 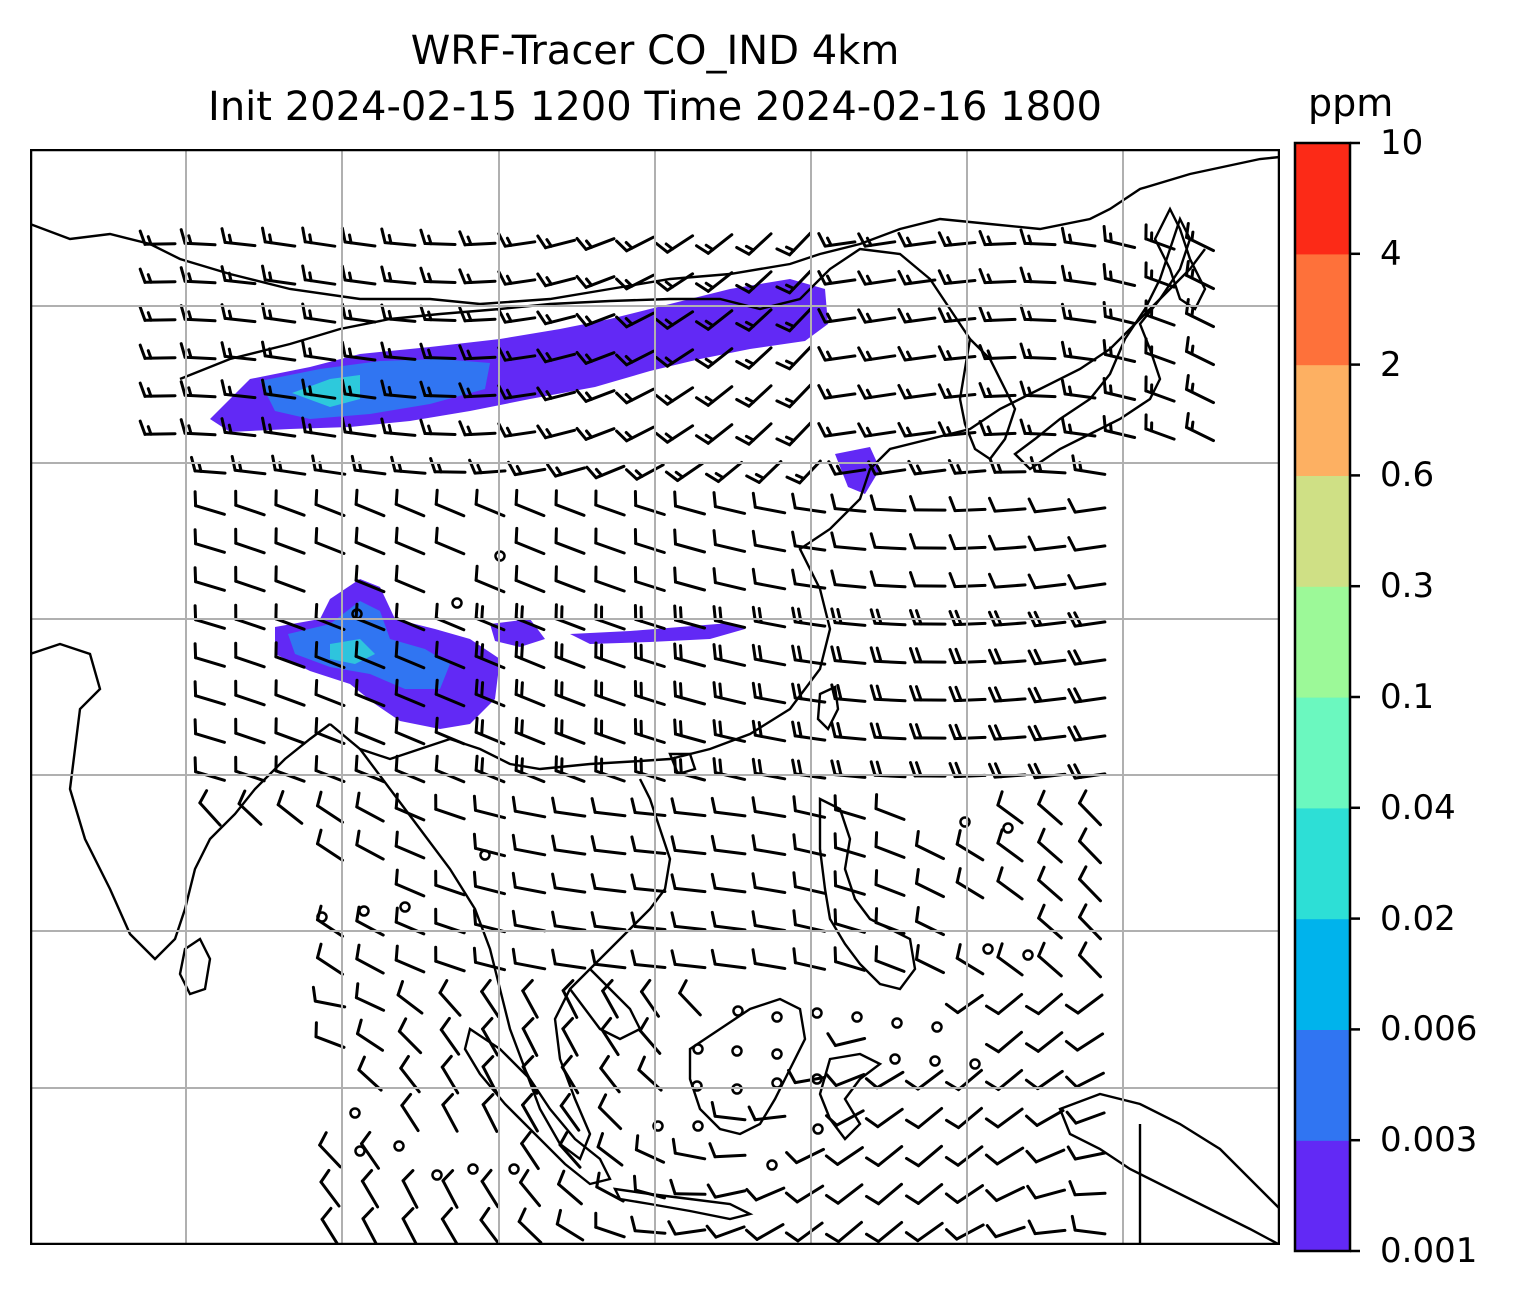 I want to click on title-line-1: WRF-Tracer CO_IND 4km, so click(x=655, y=51).